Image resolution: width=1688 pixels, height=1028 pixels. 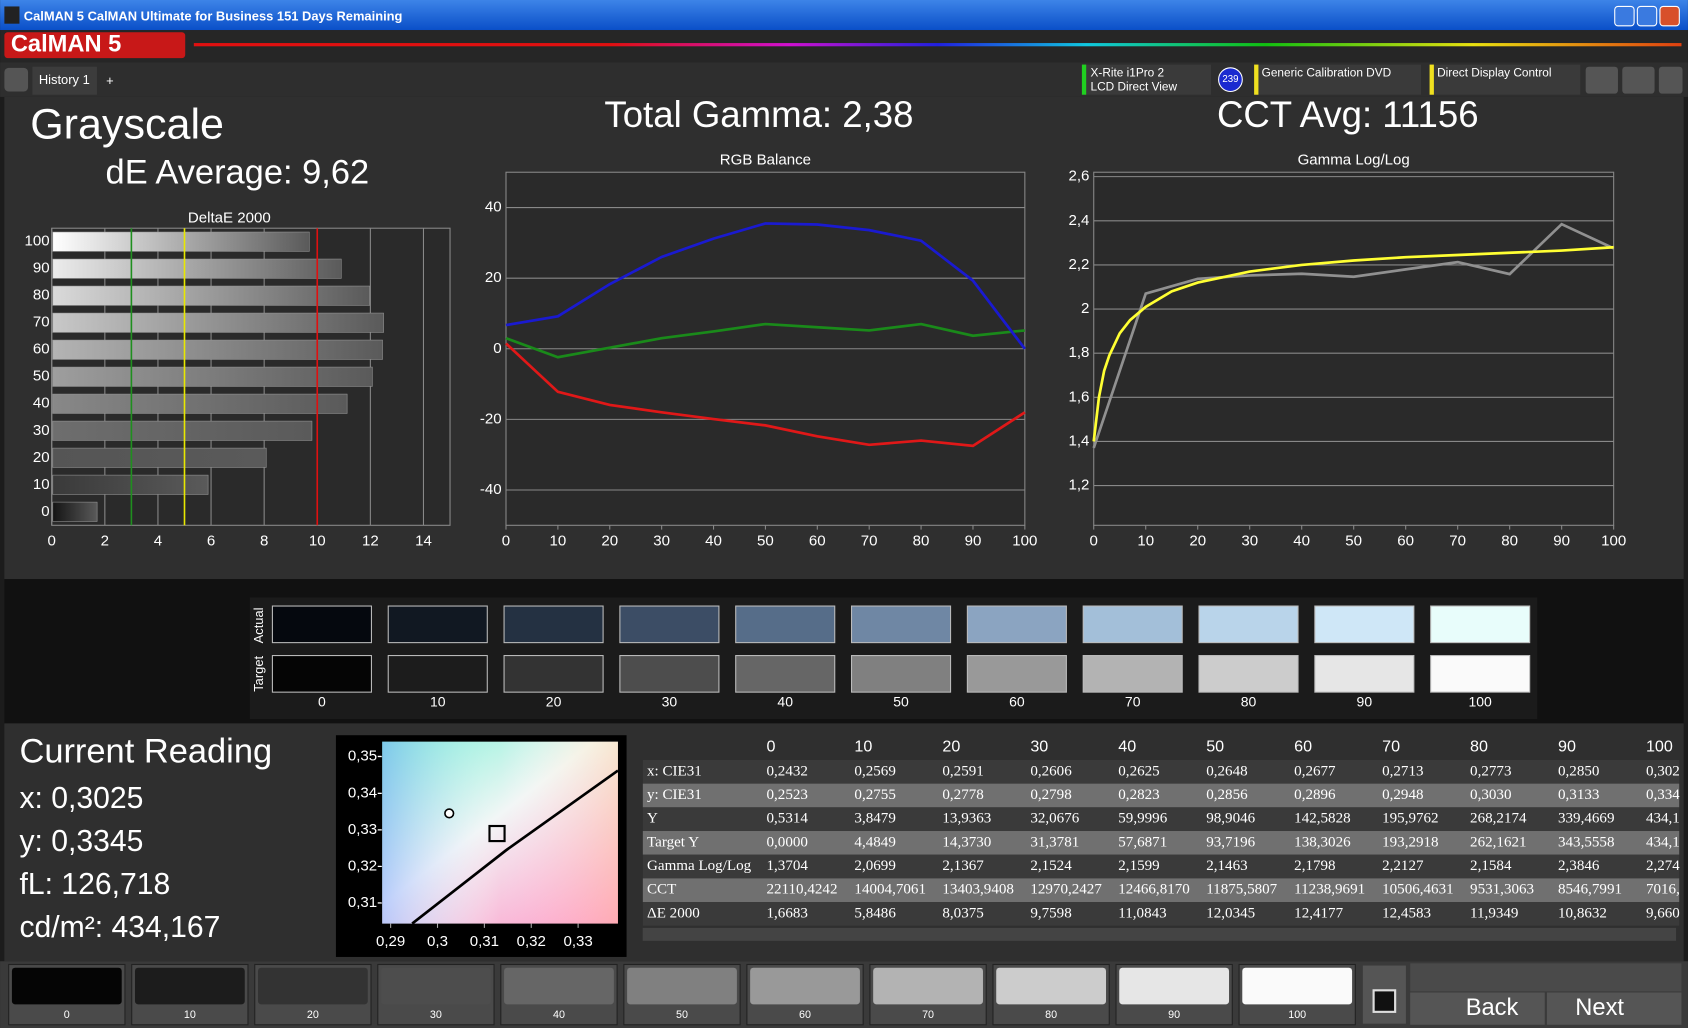 What do you see at coordinates (1314, 866) in the screenshot?
I see `table-cell: 2,1798` at bounding box center [1314, 866].